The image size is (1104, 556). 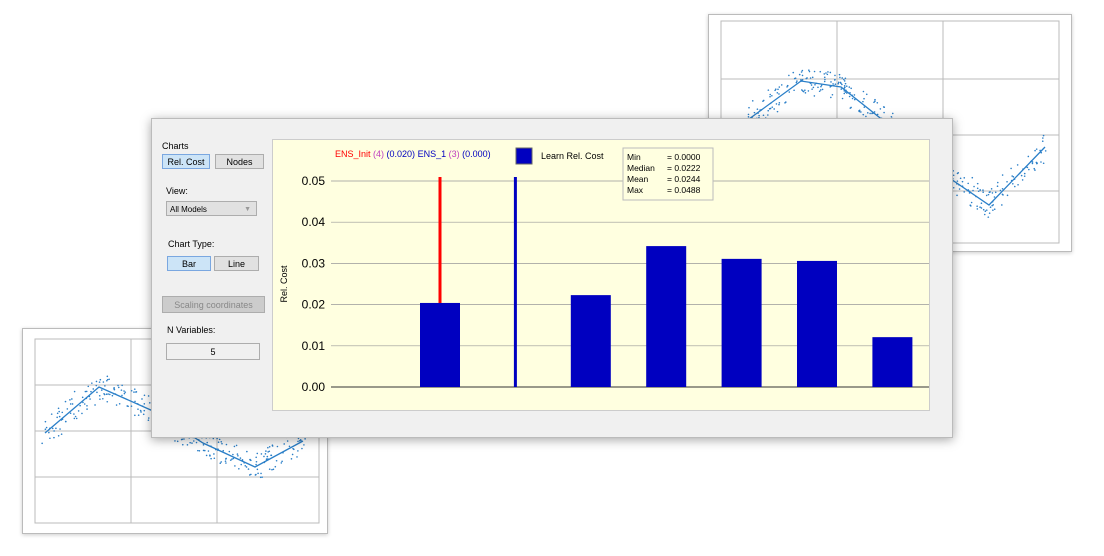 What do you see at coordinates (213, 351) in the screenshot?
I see `n-variables-input: 5` at bounding box center [213, 351].